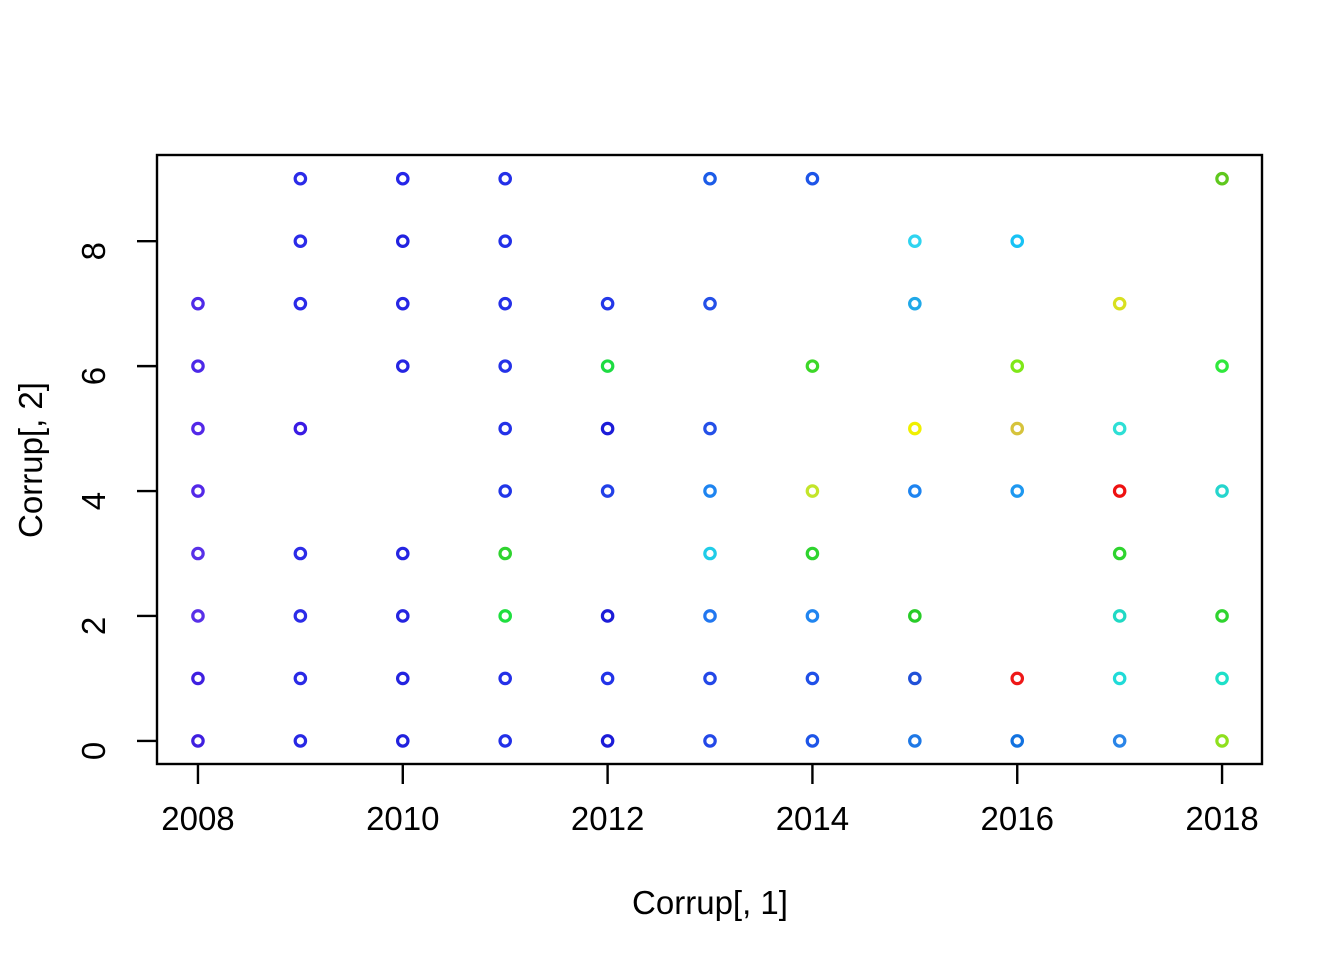 This screenshot has width=1344, height=960. What do you see at coordinates (197, 818) in the screenshot?
I see `x-axis-tick-label: 2008` at bounding box center [197, 818].